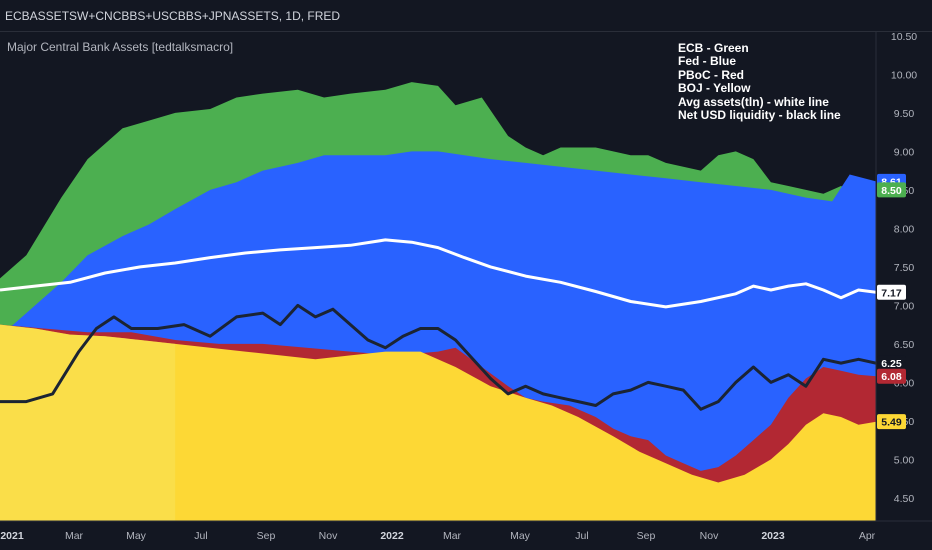 The image size is (932, 550). I want to click on legend-pboc: PBoC - Red, so click(711, 74).